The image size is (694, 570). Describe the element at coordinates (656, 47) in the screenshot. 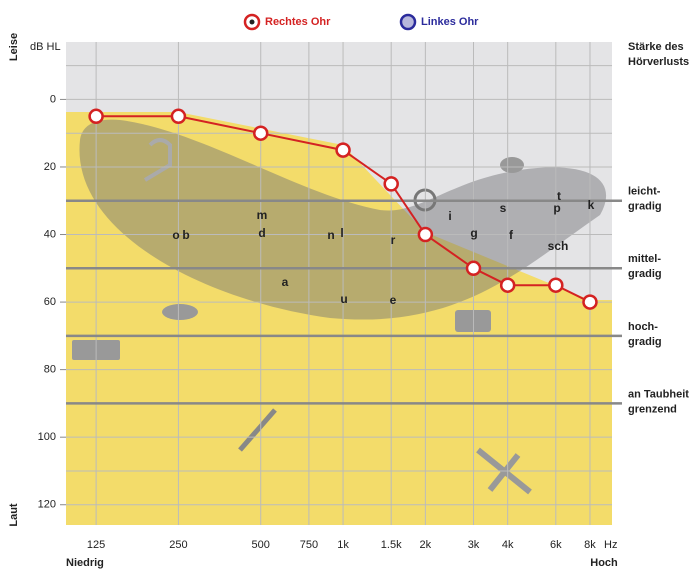

I see `right-title: Stärke des` at that location.